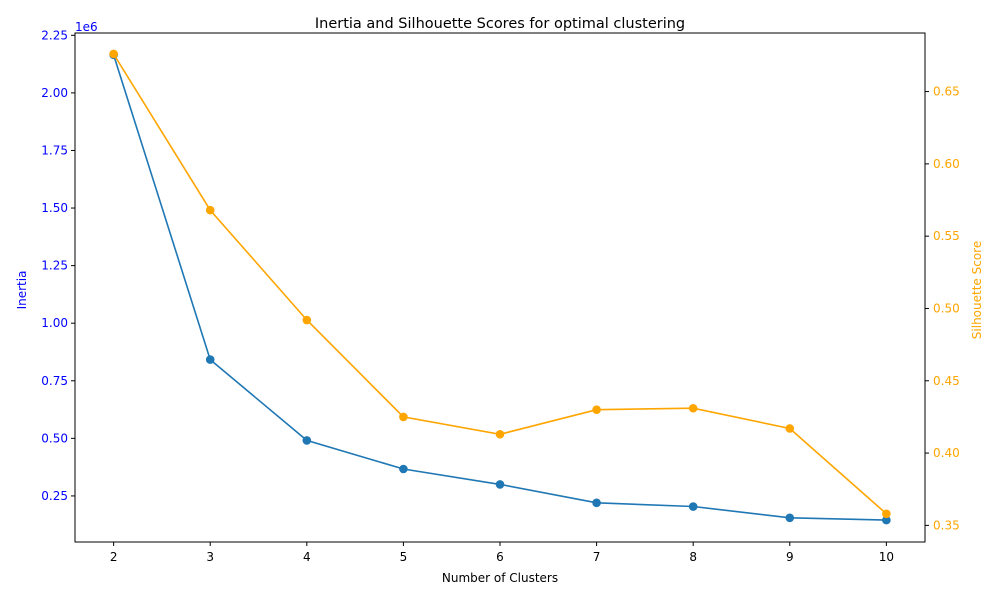 The width and height of the screenshot is (1000, 600). I want to click on x-tick-label: 5, so click(404, 557).